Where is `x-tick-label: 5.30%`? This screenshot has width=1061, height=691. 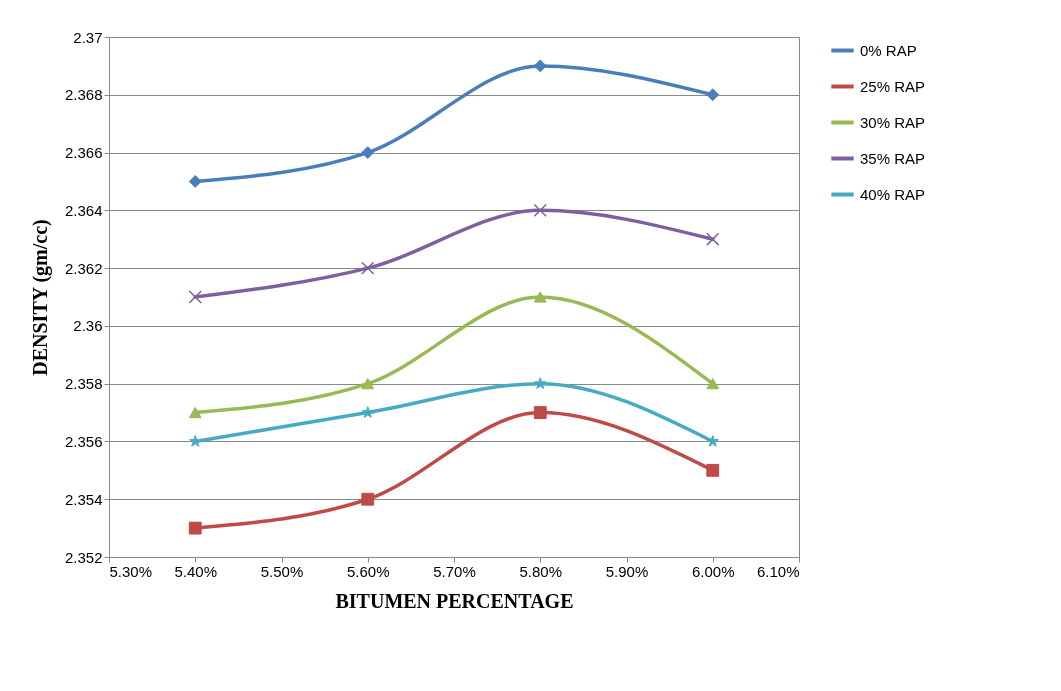 x-tick-label: 5.30% is located at coordinates (131, 571).